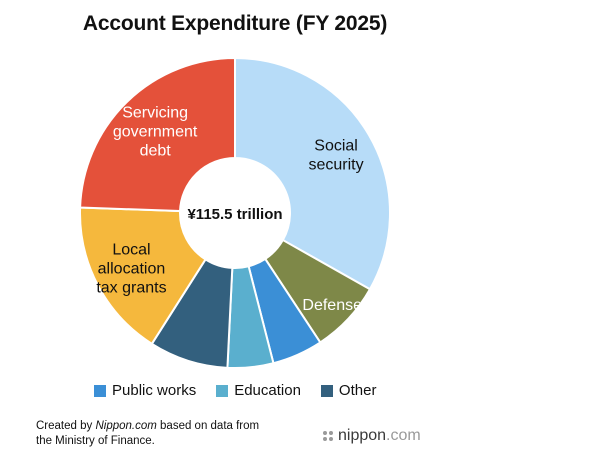 The width and height of the screenshot is (597, 453). I want to click on legend-item-education: Education, so click(258, 390).